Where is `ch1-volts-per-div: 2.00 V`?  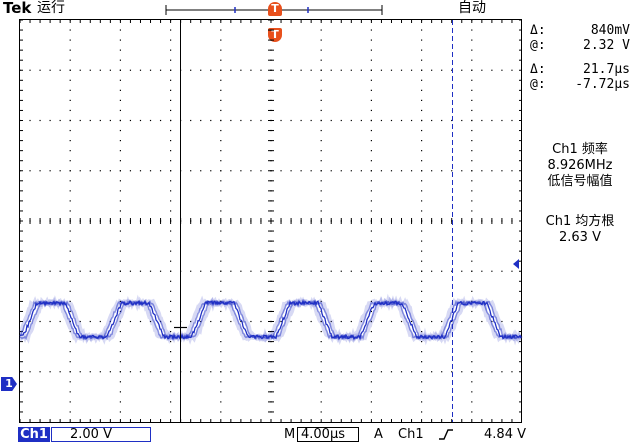
ch1-volts-per-div: 2.00 V is located at coordinates (101, 434).